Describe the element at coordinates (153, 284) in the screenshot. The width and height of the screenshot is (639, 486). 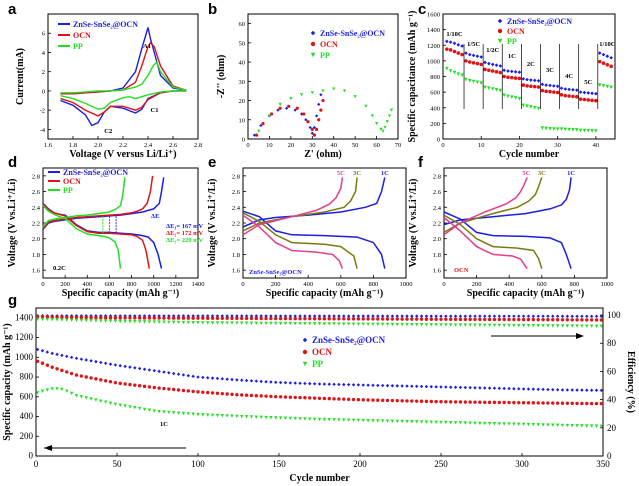
I see `x-tick-label: 1000` at that location.